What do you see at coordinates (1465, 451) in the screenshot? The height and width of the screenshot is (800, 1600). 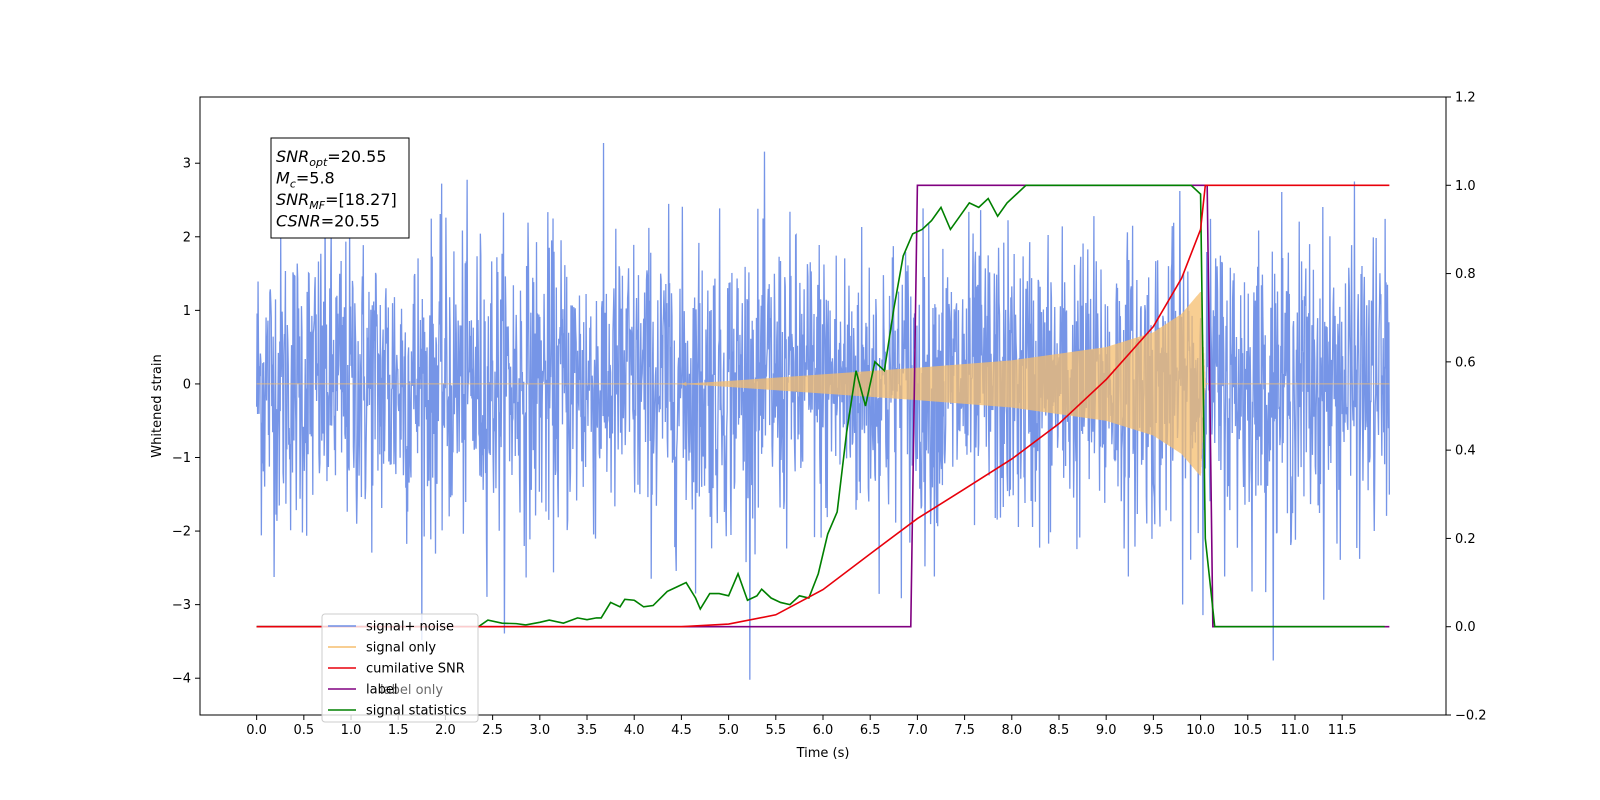 I see `y-right-tick-label: 0.4` at bounding box center [1465, 451].